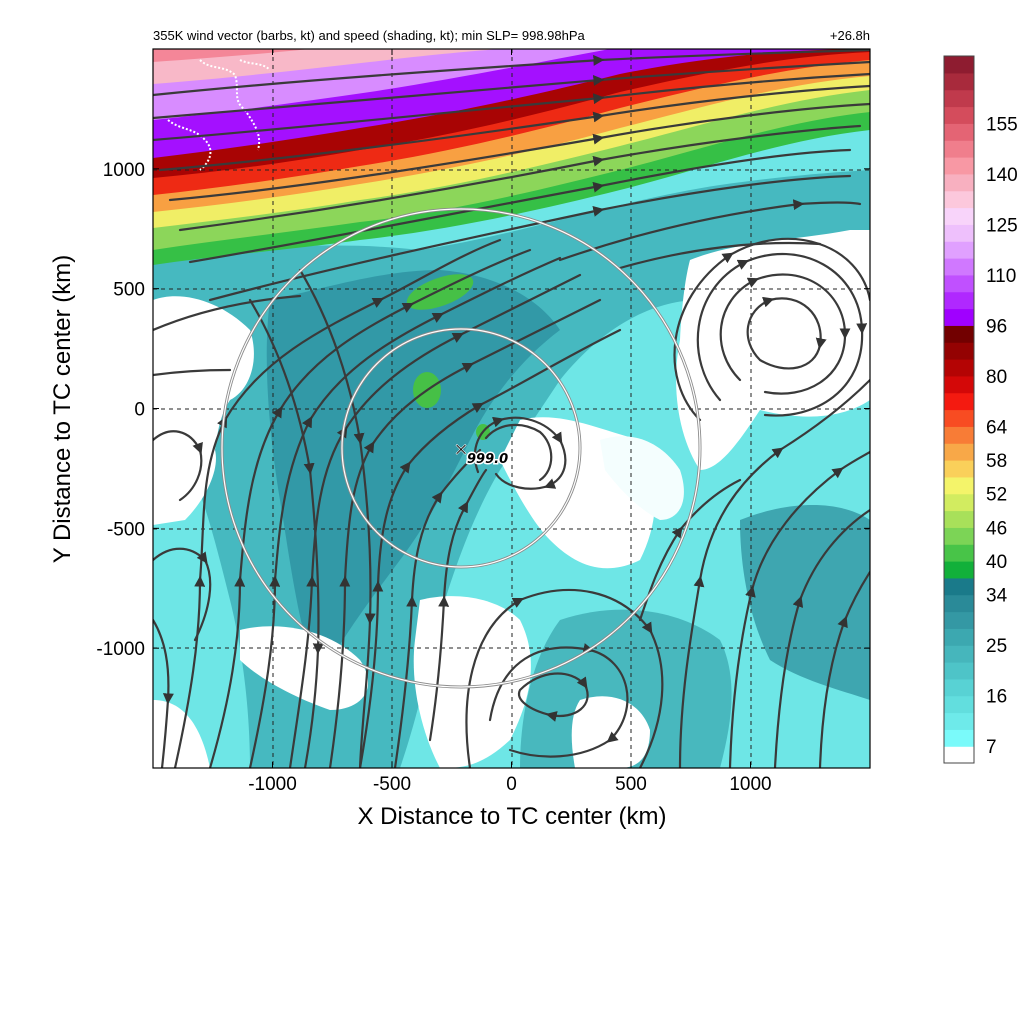 The width and height of the screenshot is (1024, 1024). Describe the element at coordinates (326, 66) in the screenshot. I see `shade-band-pink` at that location.